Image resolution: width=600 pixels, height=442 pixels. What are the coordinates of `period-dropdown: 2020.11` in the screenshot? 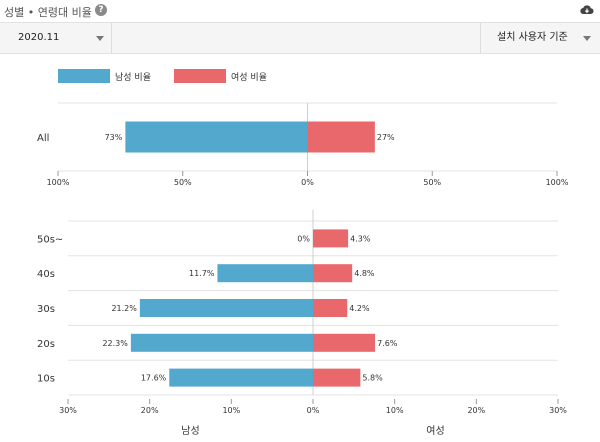 It's located at (56, 38).